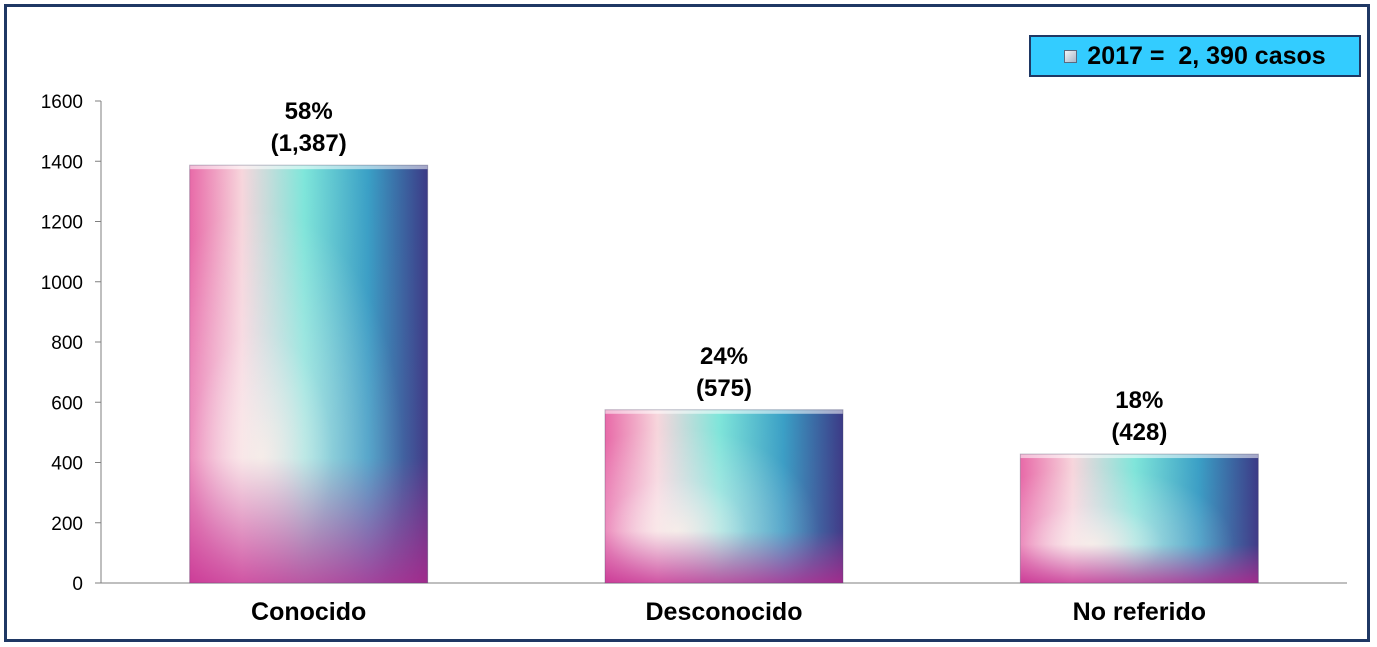 The height and width of the screenshot is (647, 1377). Describe the element at coordinates (67, 403) in the screenshot. I see `y-tick-label: 600` at that location.